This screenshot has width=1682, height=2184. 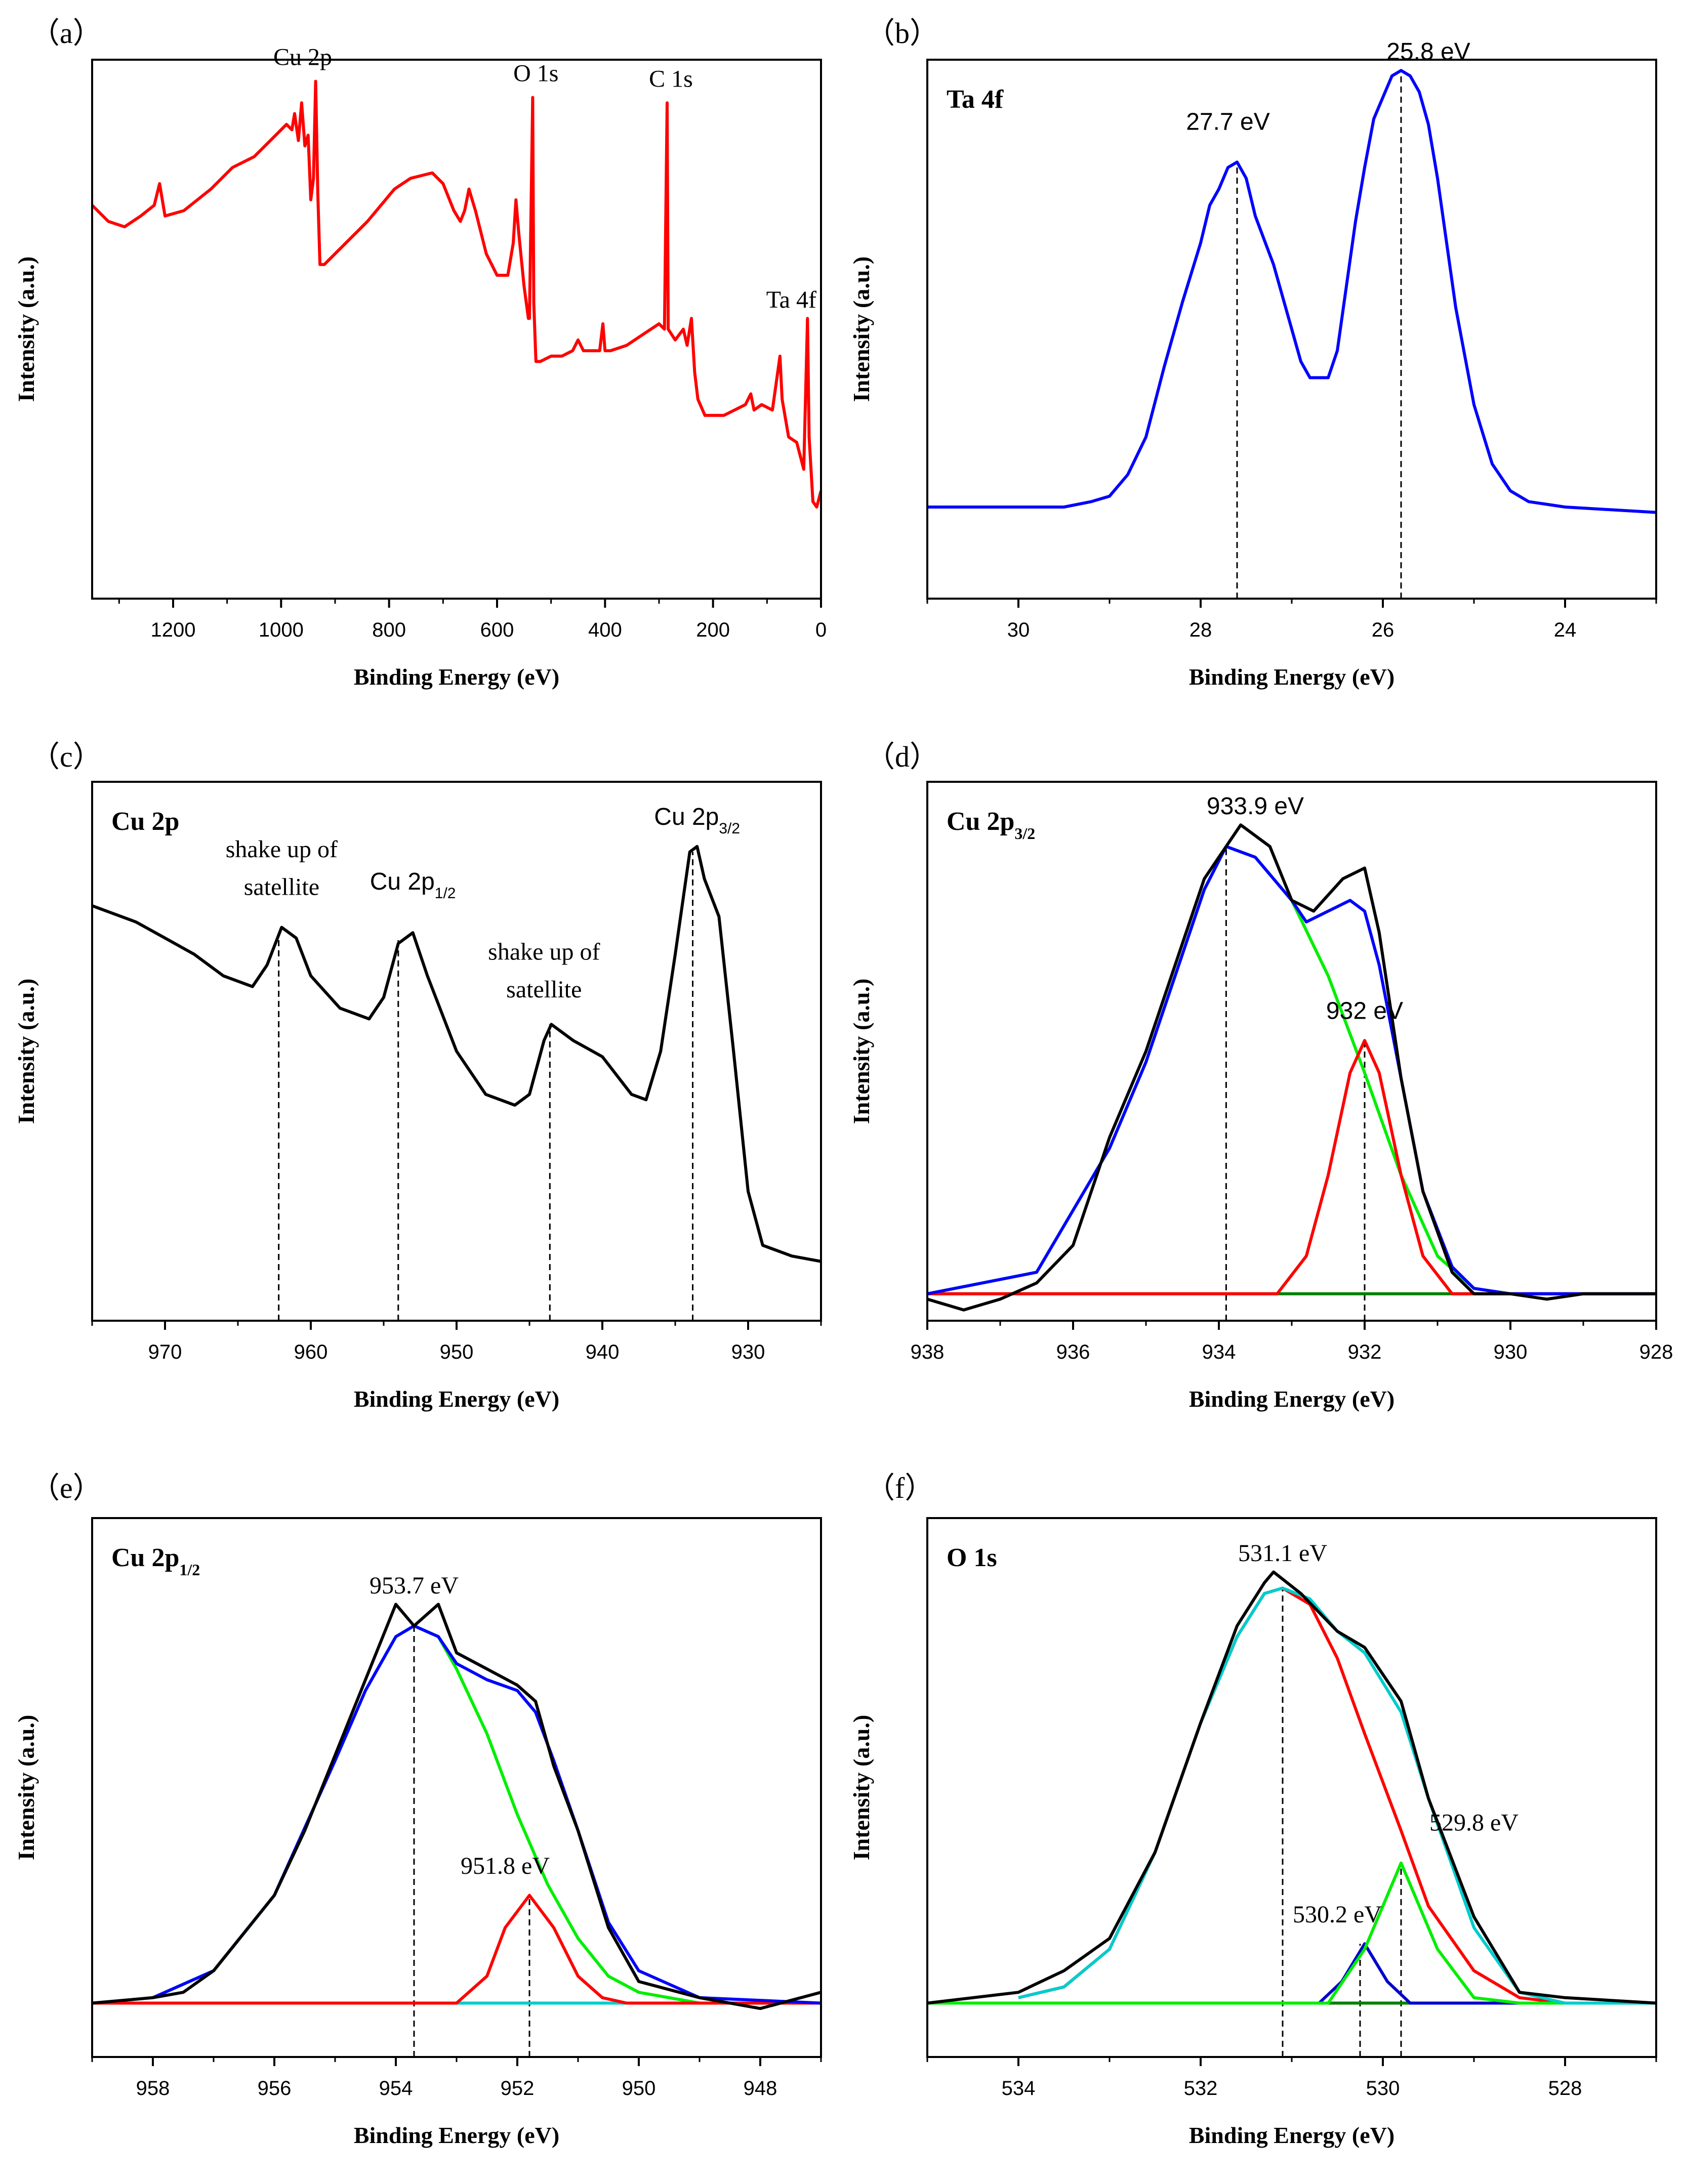 I want to click on panel-label: （a）, so click(x=66, y=33).